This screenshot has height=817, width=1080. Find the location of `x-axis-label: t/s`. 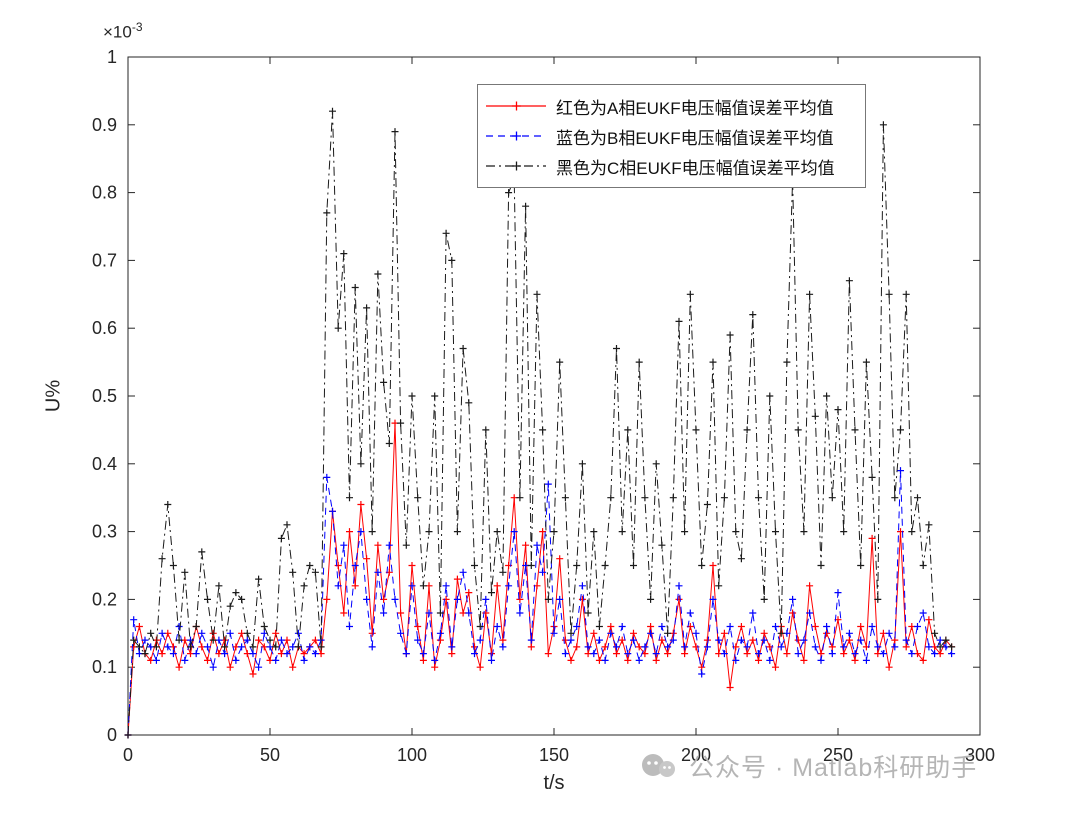

x-axis-label: t/s is located at coordinates (554, 783).